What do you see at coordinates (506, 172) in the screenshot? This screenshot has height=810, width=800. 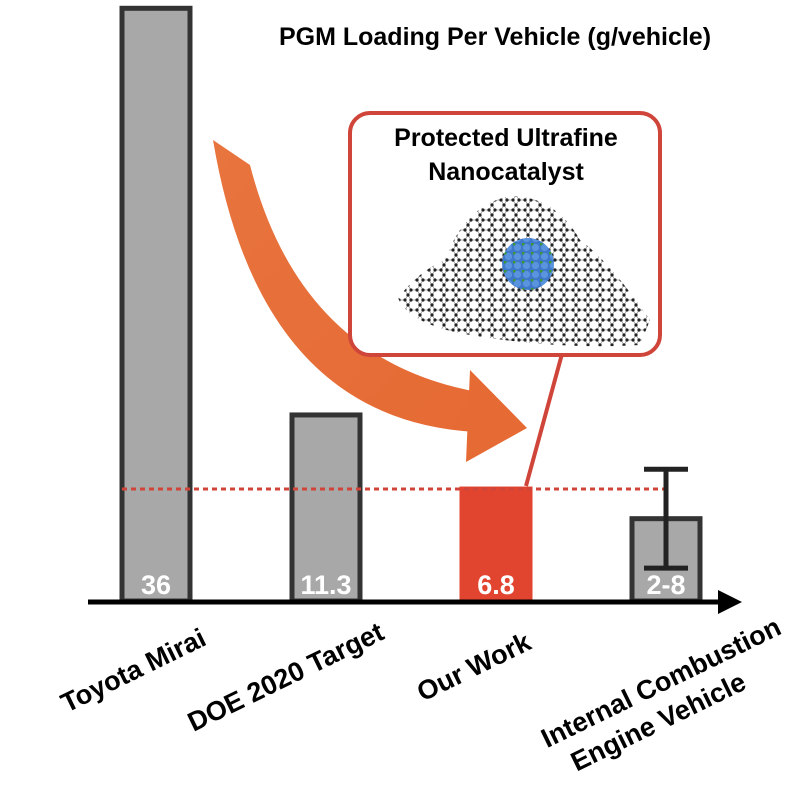 I see `callout-title-line-2: Nanocatalyst` at bounding box center [506, 172].